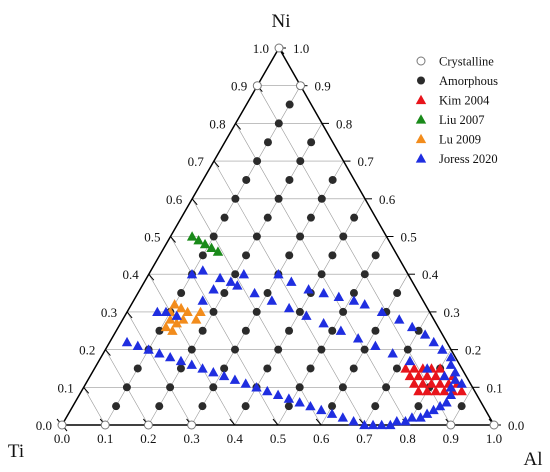 The height and width of the screenshot is (472, 550). What do you see at coordinates (464, 101) in the screenshot?
I see `legend-label-kim-2004: Kim 2004` at bounding box center [464, 101].